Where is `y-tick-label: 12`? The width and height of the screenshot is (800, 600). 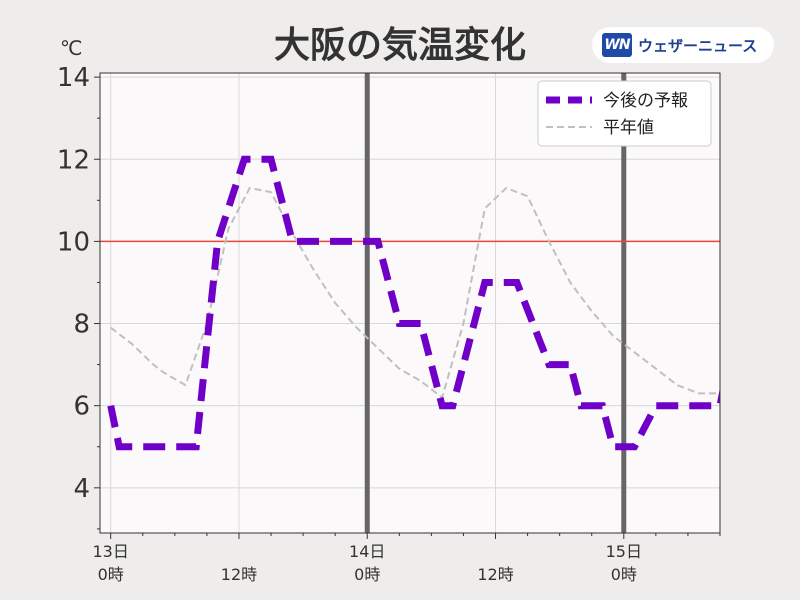
y-tick-label: 12 is located at coordinates (73, 160).